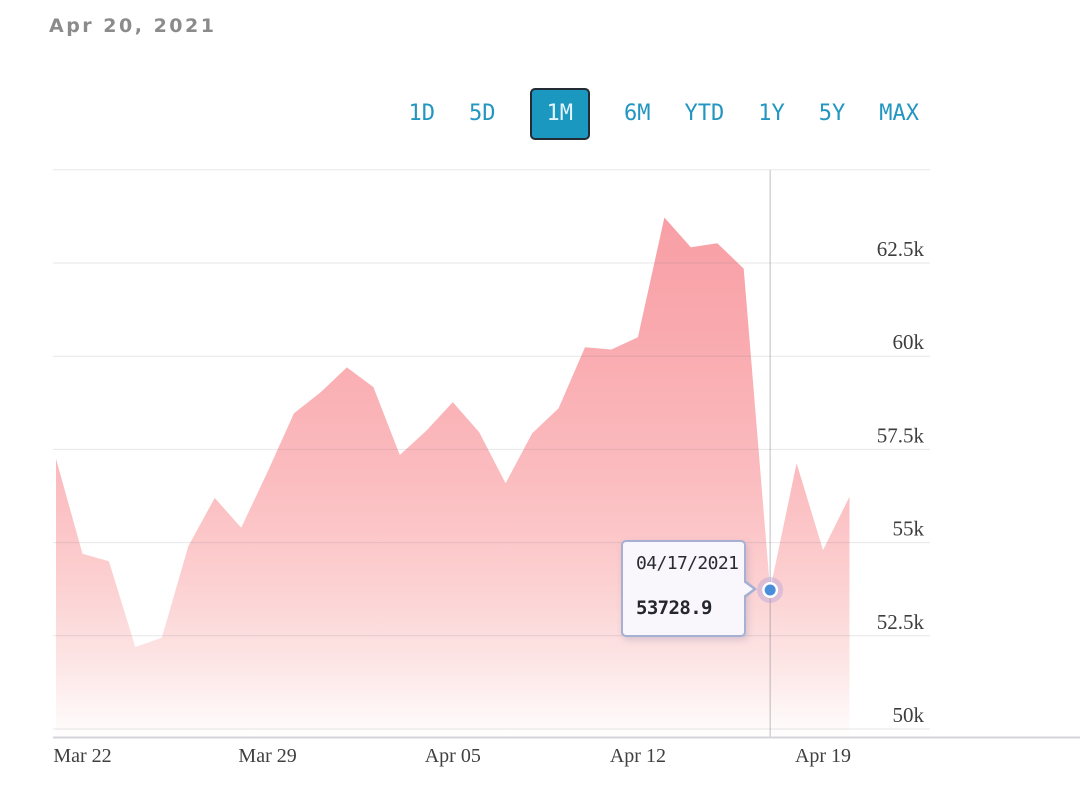 The height and width of the screenshot is (807, 1080). What do you see at coordinates (422, 113) in the screenshot?
I see `range-button-1d: 1D` at bounding box center [422, 113].